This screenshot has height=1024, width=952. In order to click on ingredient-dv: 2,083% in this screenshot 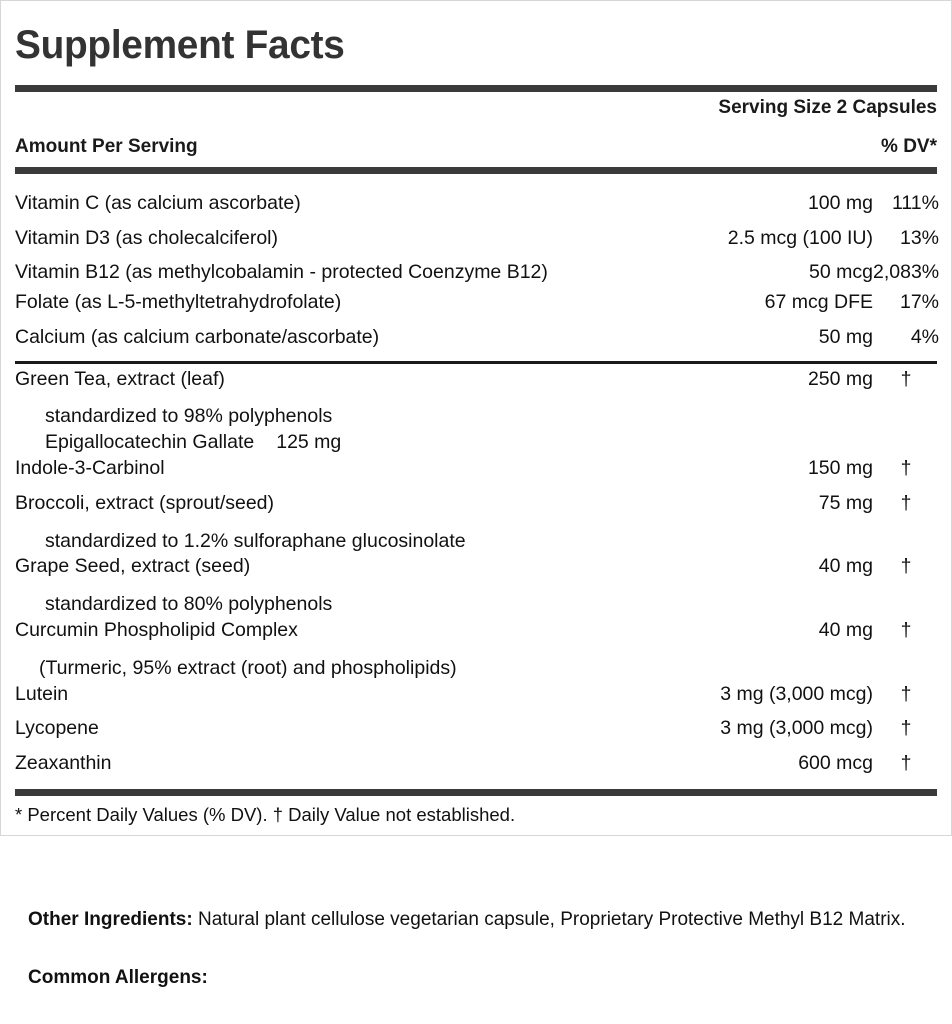, I will do `click(906, 272)`.